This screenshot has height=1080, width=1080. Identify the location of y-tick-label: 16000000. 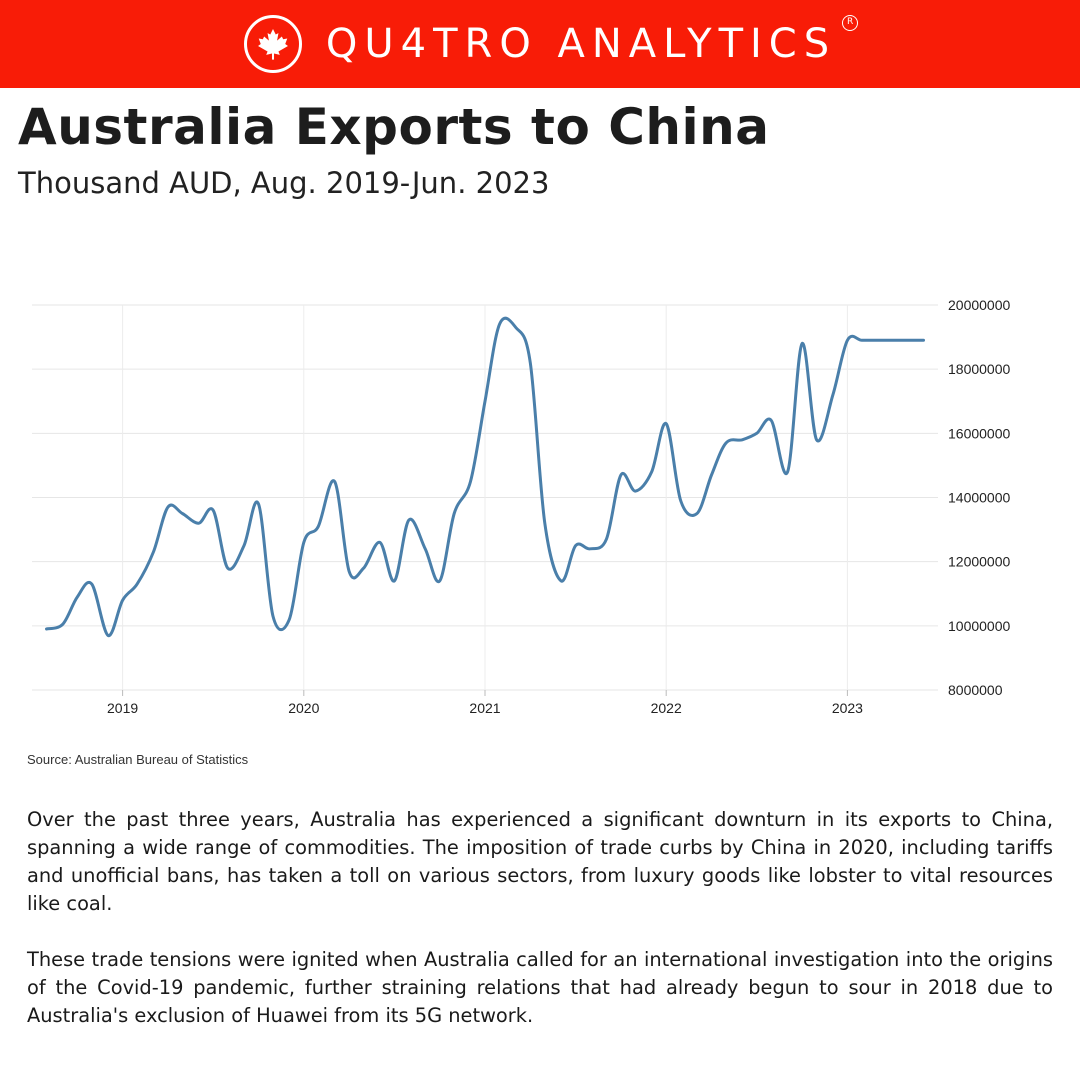
(979, 433).